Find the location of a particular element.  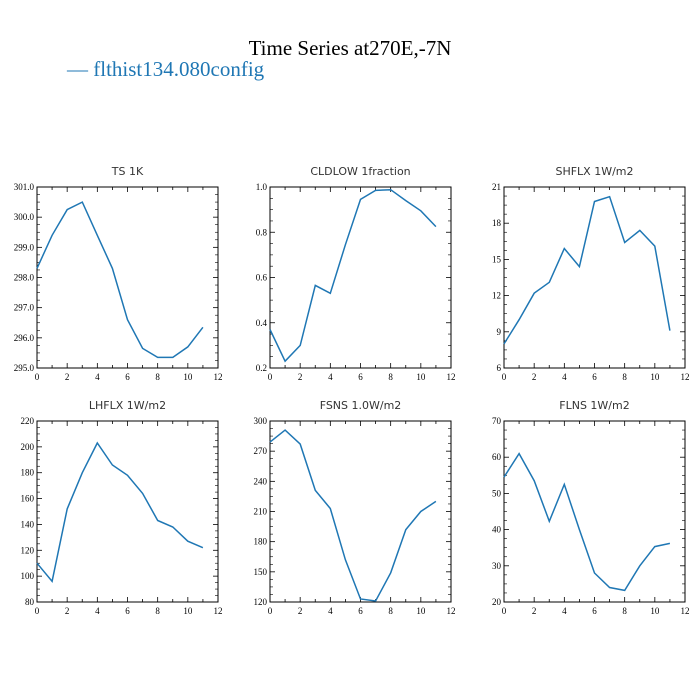

panel-title: CLDLOW 1fraction is located at coordinates (360, 171).